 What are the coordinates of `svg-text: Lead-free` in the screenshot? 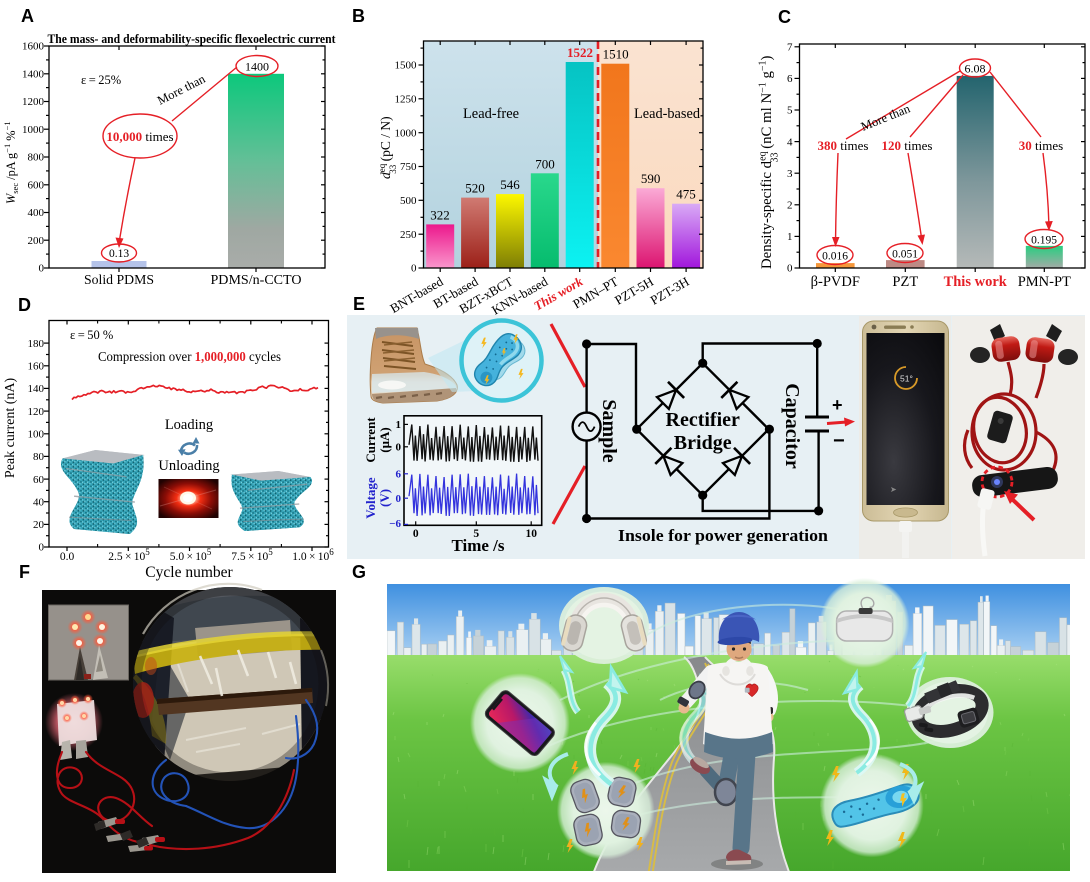 It's located at (491, 114).